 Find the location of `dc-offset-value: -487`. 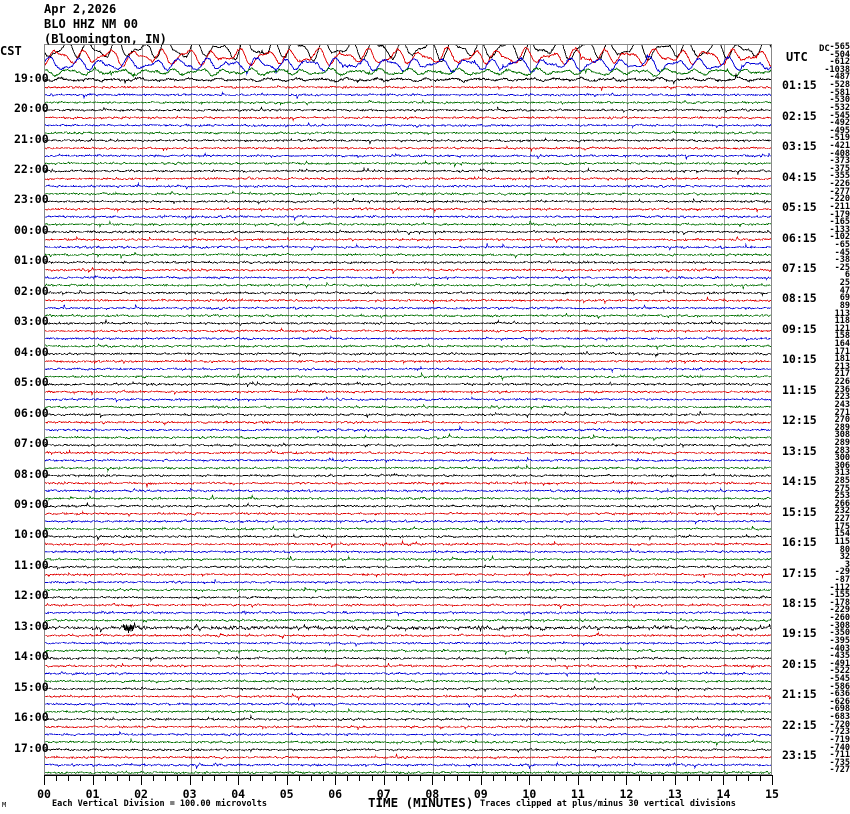

dc-offset-value: -487 is located at coordinates (839, 77).